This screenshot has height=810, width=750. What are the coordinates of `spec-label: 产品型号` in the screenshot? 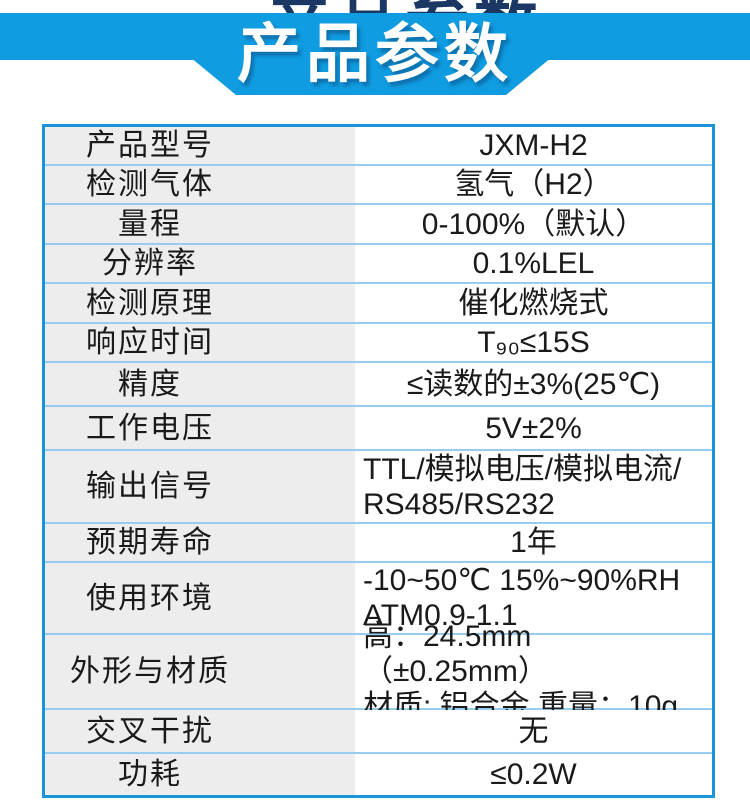 It's located at (200, 145).